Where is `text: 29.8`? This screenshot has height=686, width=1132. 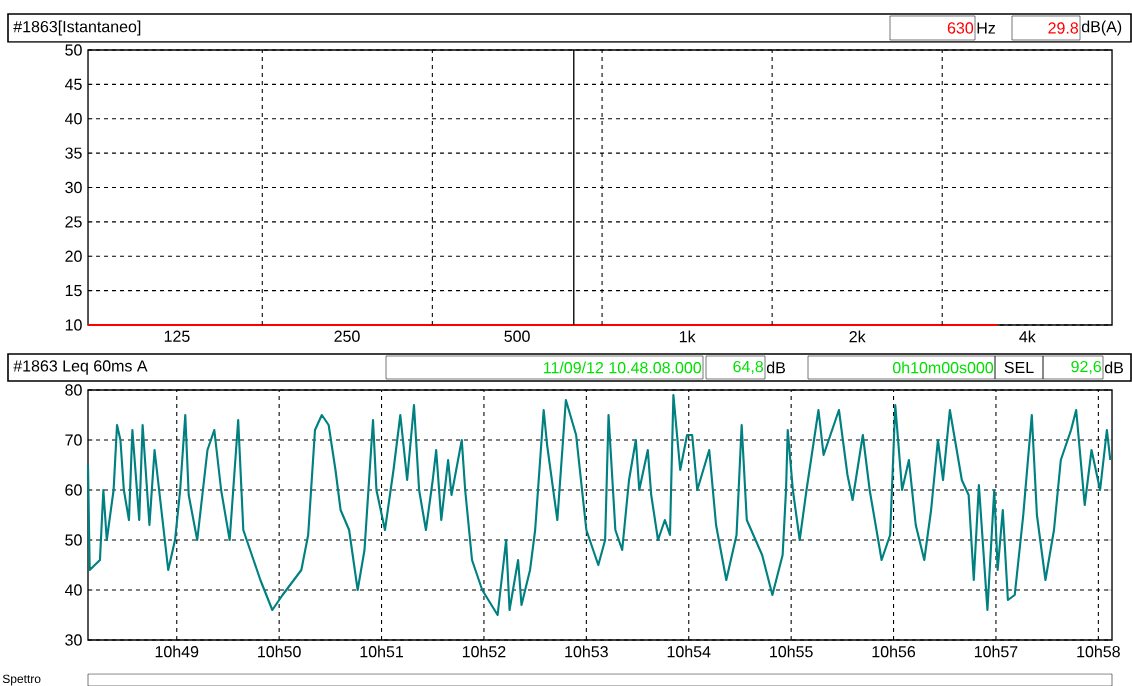 text: 29.8 is located at coordinates (1063, 28).